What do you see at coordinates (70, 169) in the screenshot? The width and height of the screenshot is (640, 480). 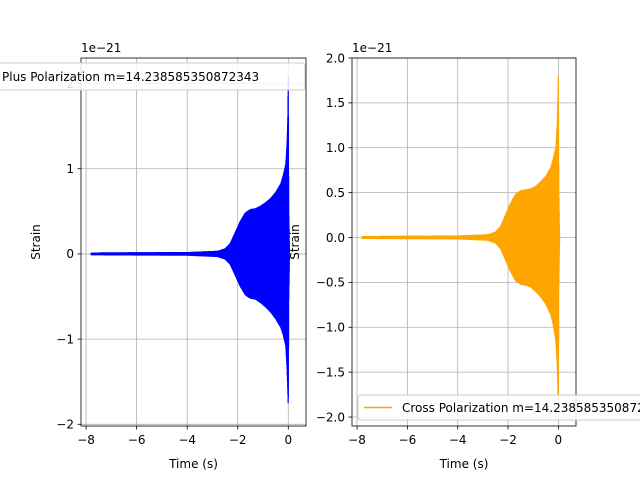 I see `y-tick-label: 1` at bounding box center [70, 169].